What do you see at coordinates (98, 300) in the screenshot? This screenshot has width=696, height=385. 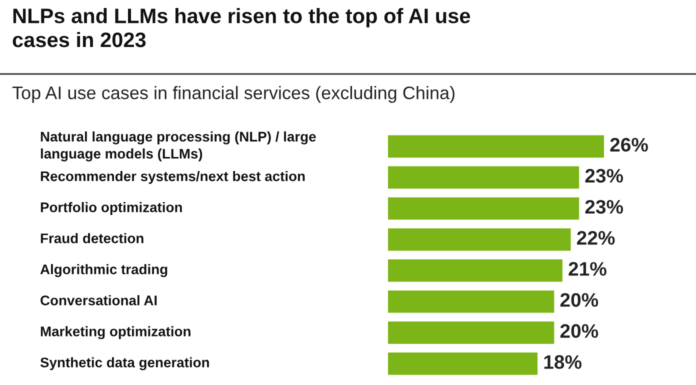 I see `y-tick-label: Conversational AI` at bounding box center [98, 300].